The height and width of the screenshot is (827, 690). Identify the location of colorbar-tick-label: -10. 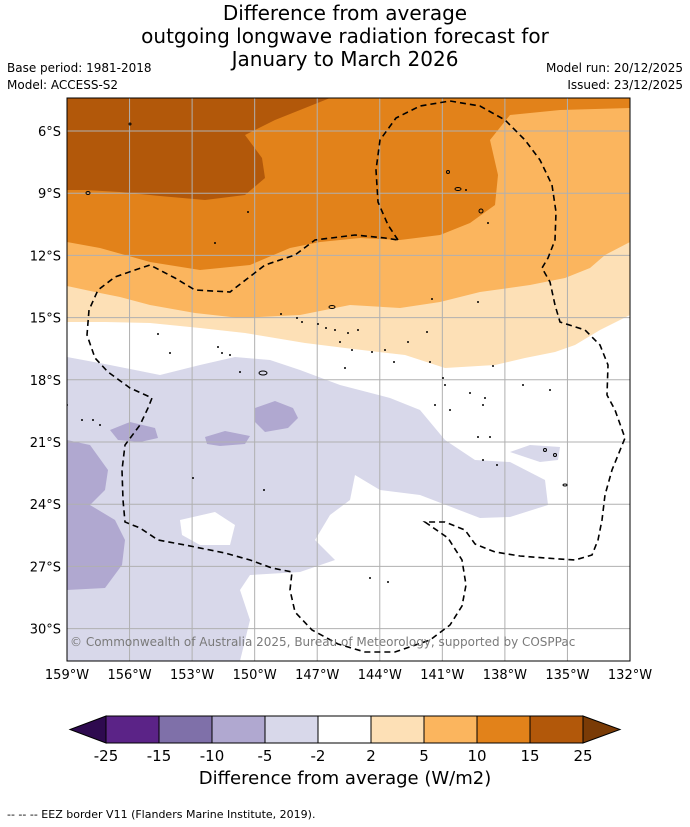
(212, 756).